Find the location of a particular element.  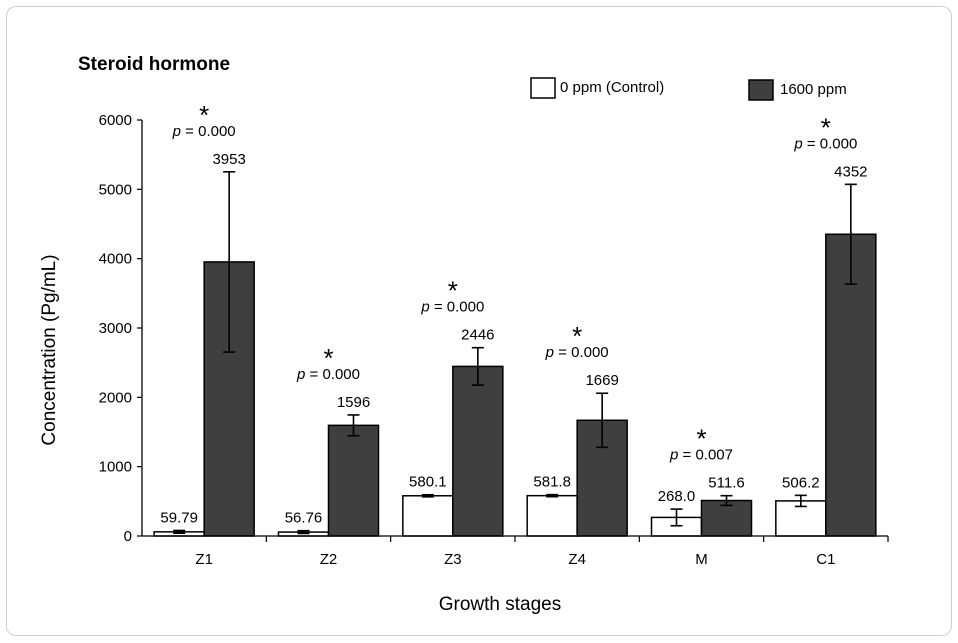

data-label: 506.2 is located at coordinates (801, 482).